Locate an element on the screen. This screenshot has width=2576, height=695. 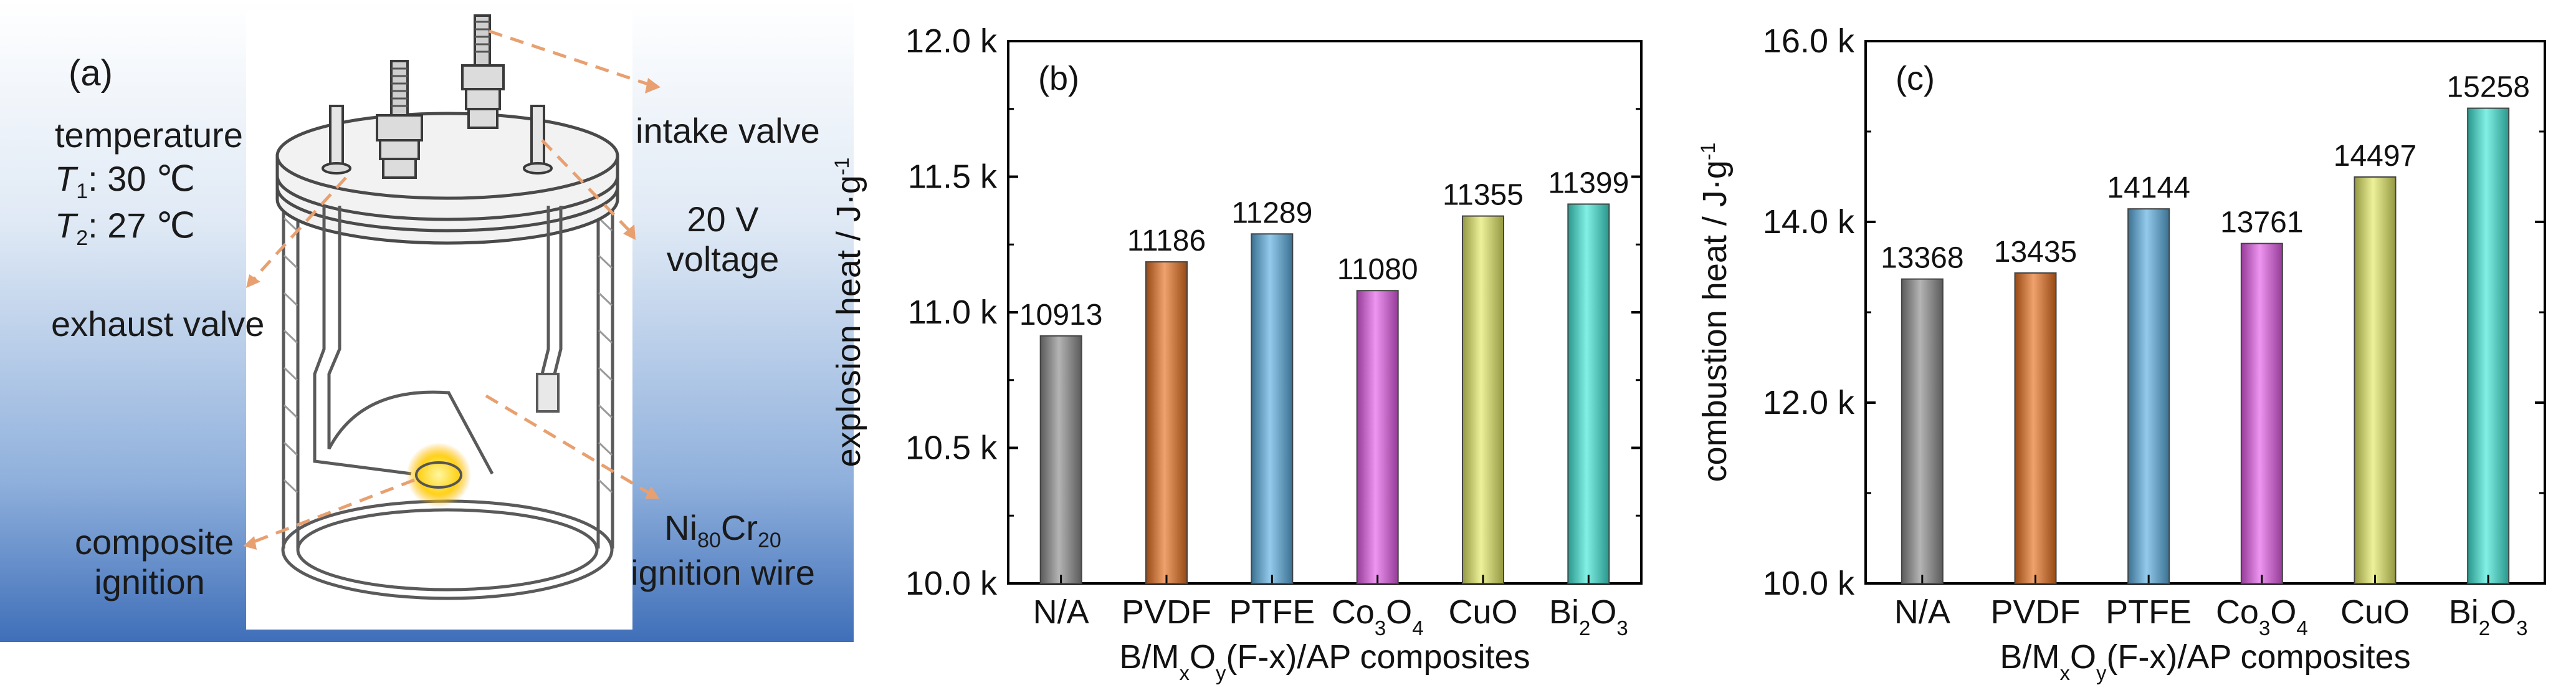
panel-a-label: (a) is located at coordinates (91, 73).